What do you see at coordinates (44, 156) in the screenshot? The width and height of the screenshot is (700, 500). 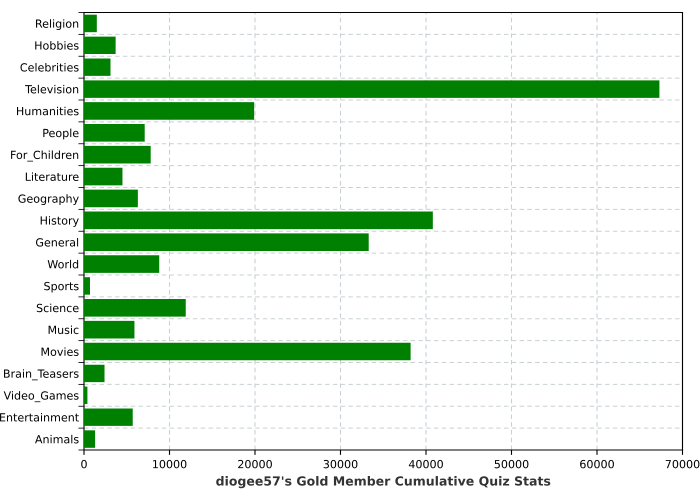 I see `y-tick-label: For_Children` at bounding box center [44, 156].